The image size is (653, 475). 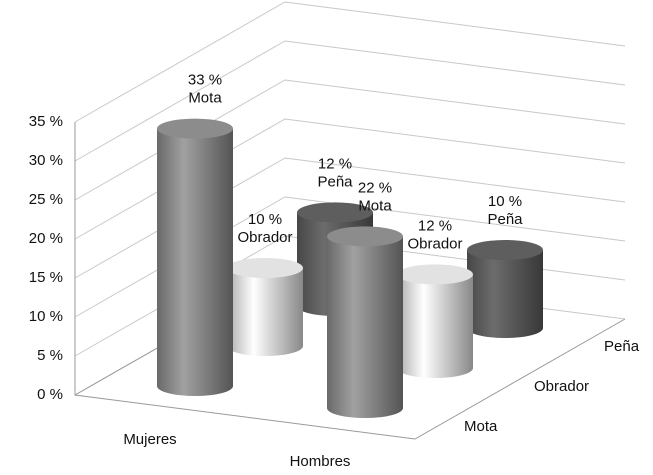 What do you see at coordinates (149, 439) in the screenshot?
I see `x-tick-label: Mujeres` at bounding box center [149, 439].